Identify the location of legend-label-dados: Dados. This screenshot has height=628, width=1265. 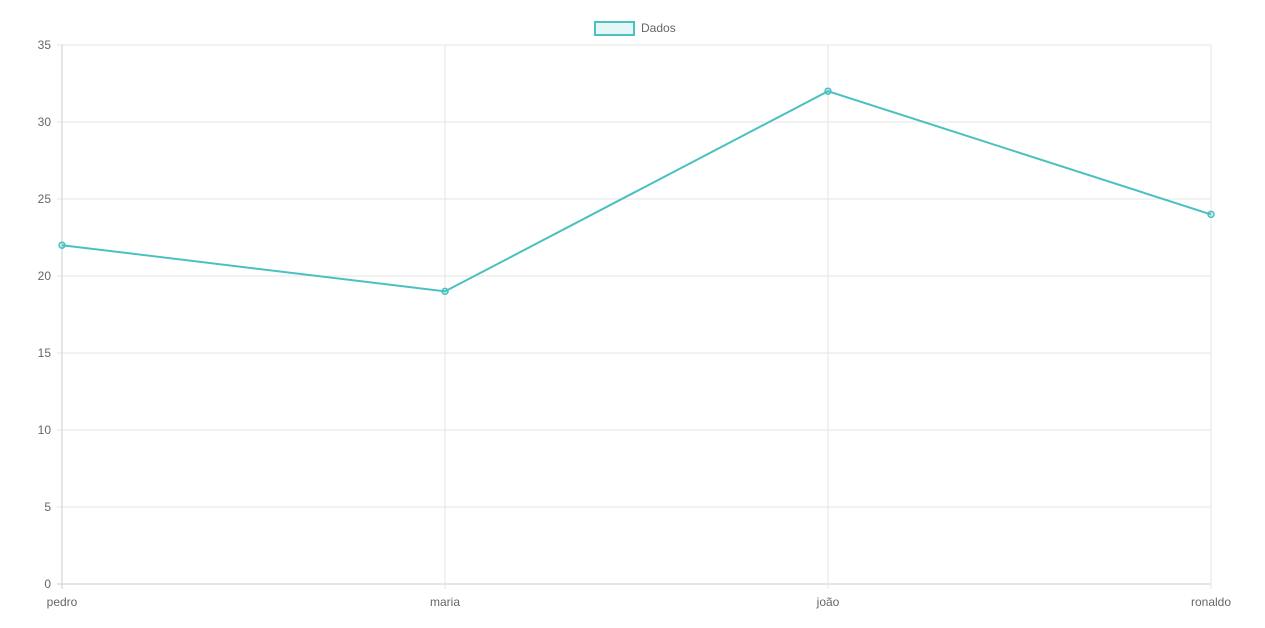
(658, 28).